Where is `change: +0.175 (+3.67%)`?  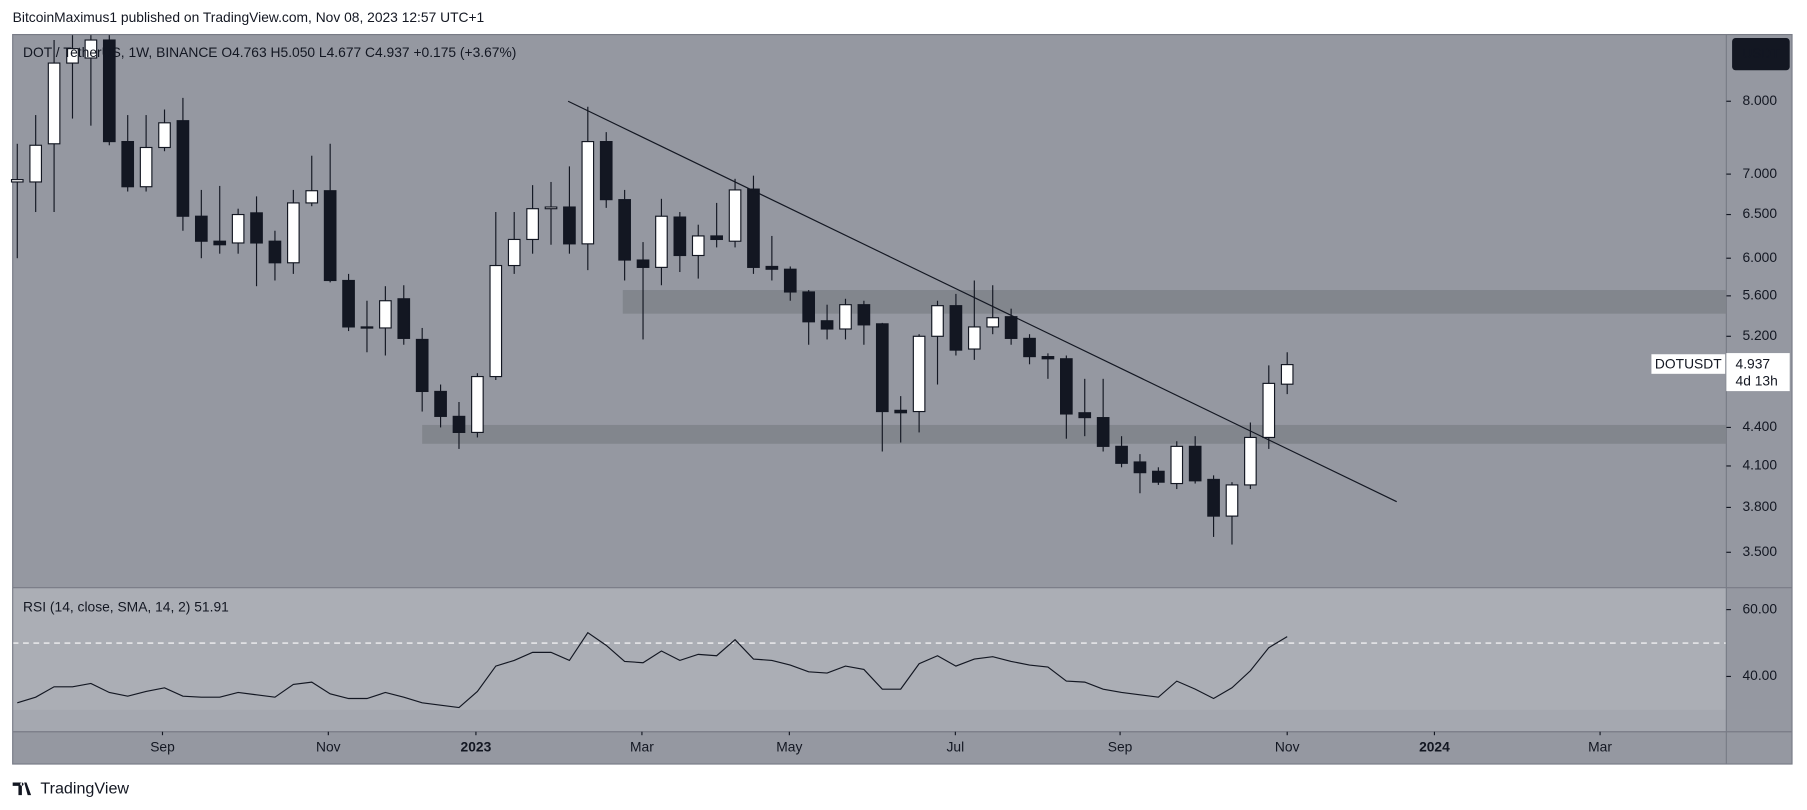 change: +0.175 (+3.67%) is located at coordinates (464, 52).